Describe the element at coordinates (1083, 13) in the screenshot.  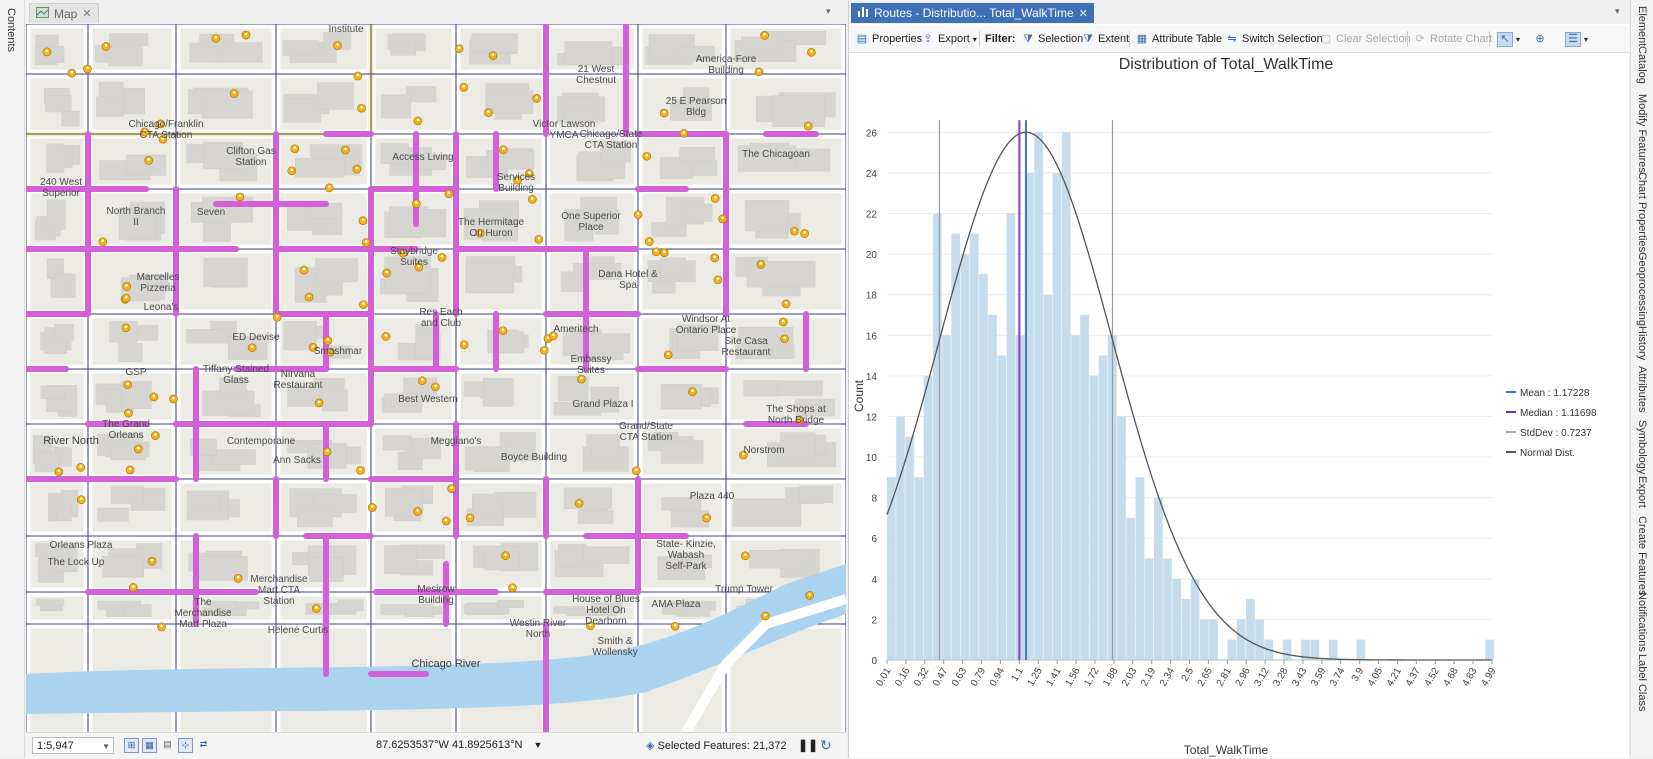
I see `close-chart-tab-icon: ✕` at that location.